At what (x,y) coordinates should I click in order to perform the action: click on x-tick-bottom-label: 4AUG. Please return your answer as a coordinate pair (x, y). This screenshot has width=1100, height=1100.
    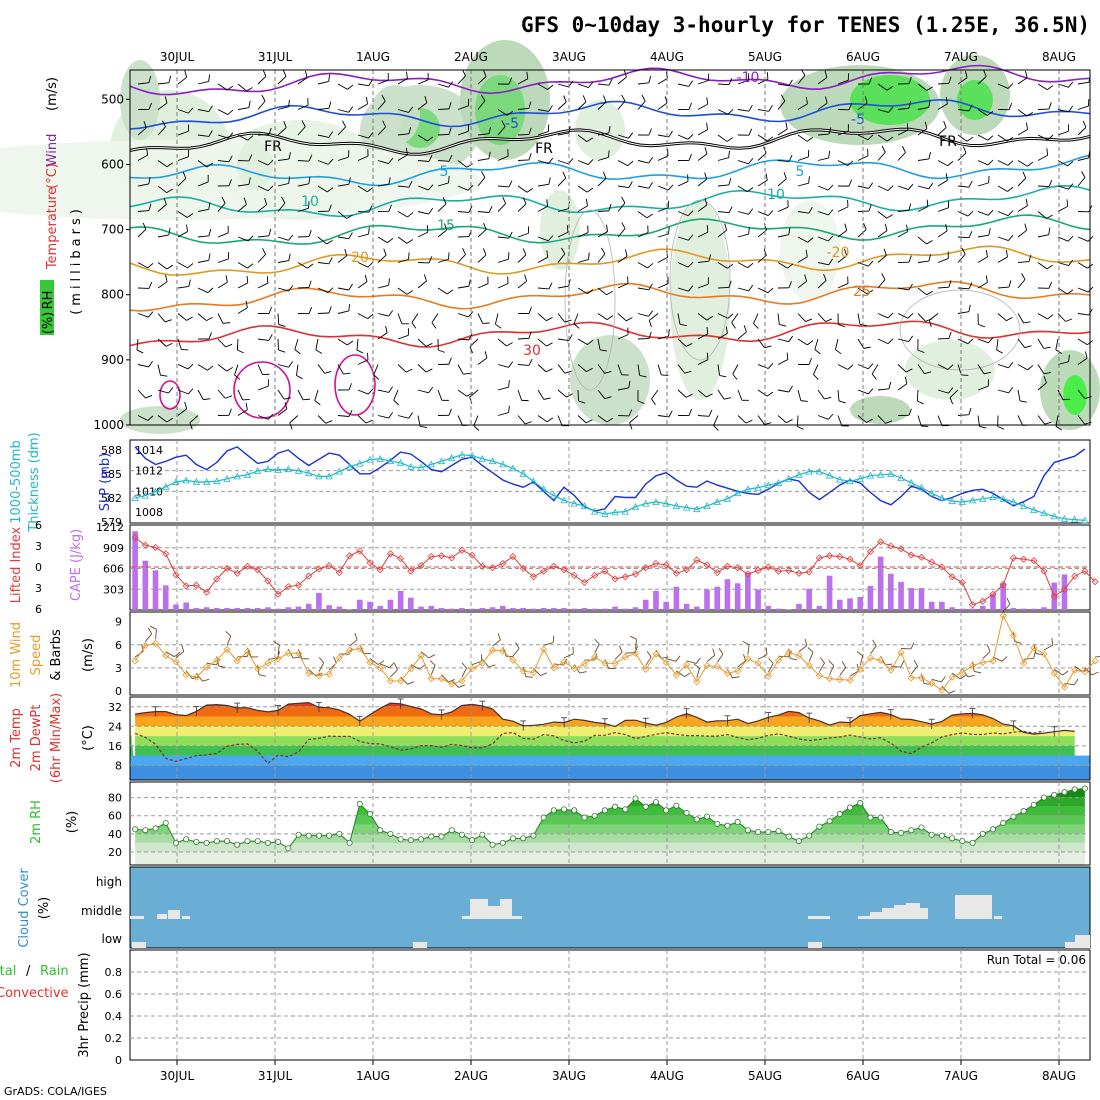
    Looking at the image, I should click on (667, 1076).